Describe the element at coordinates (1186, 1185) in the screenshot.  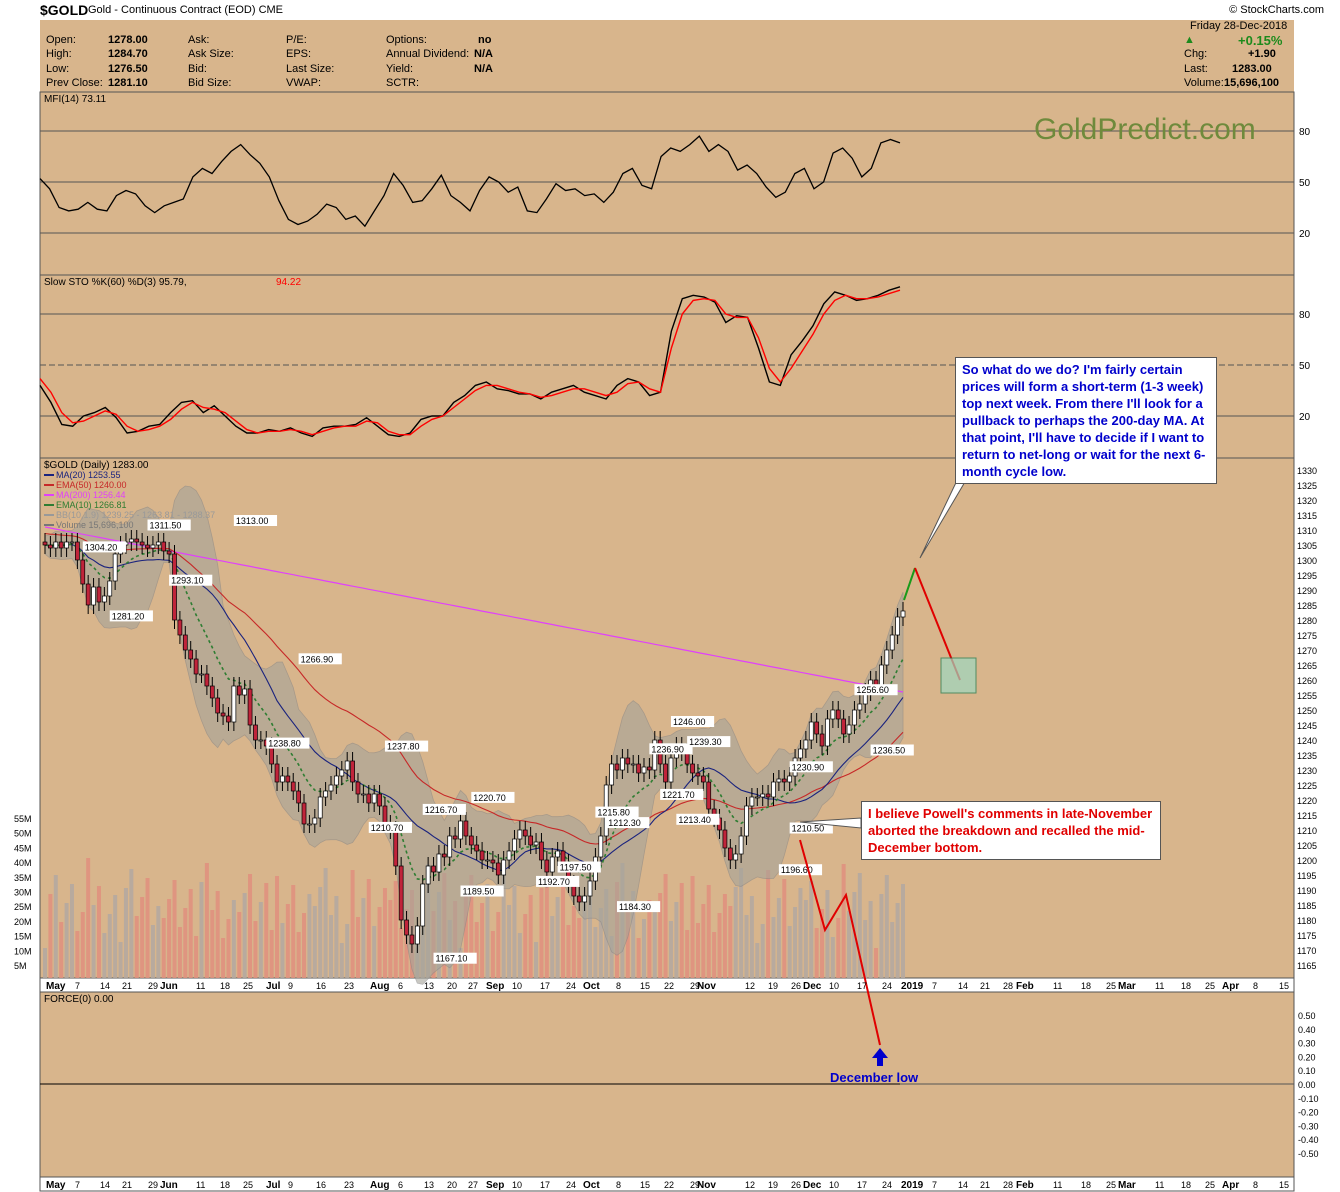
I see `lower-axis-day-label: 18` at that location.